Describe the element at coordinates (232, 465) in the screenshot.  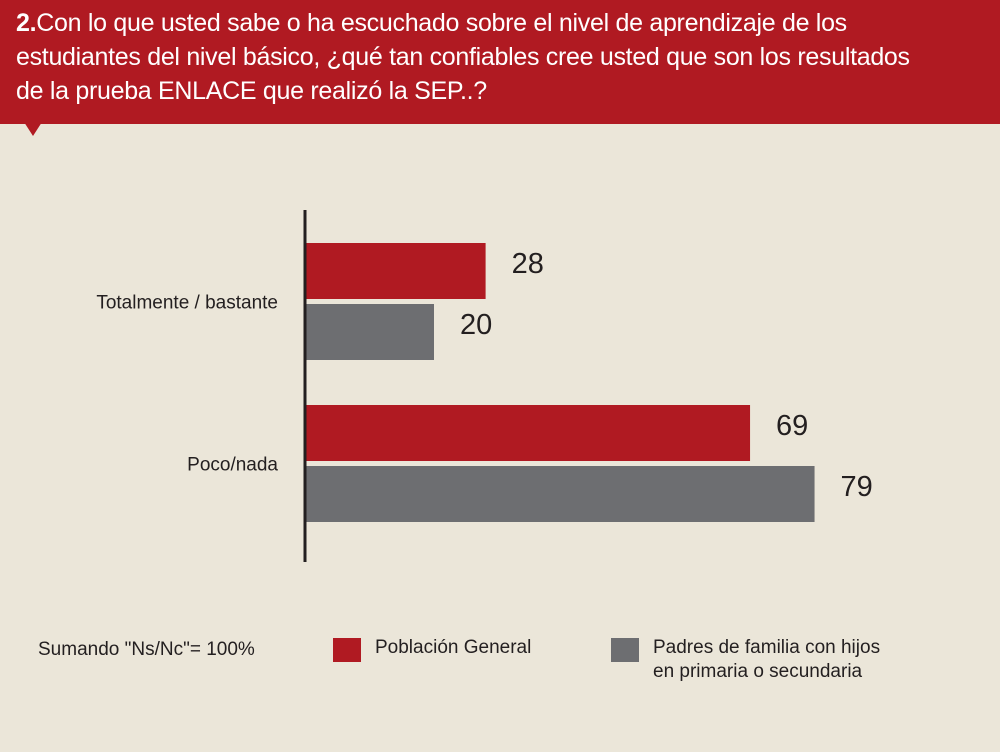
I see `category-label: Poco/nada` at that location.